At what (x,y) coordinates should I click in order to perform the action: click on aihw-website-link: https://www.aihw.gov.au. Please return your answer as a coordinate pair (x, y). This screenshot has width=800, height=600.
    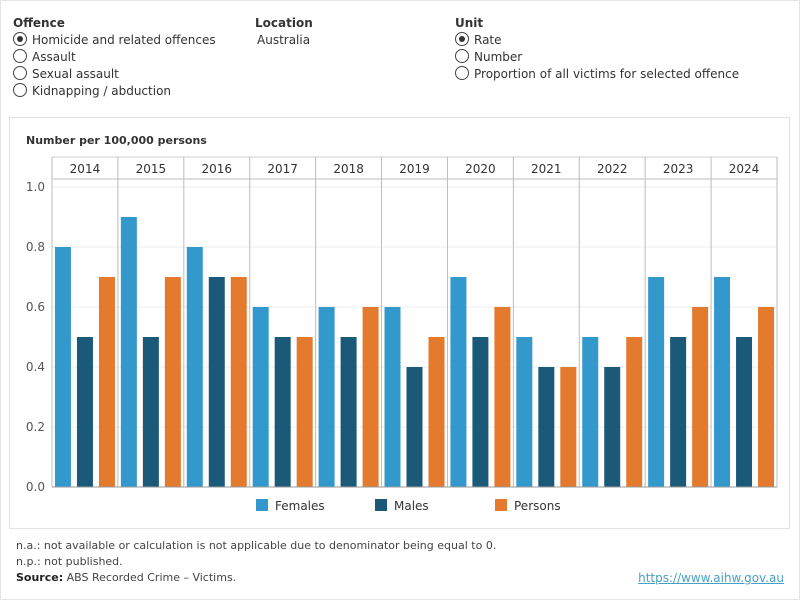
    Looking at the image, I should click on (711, 578).